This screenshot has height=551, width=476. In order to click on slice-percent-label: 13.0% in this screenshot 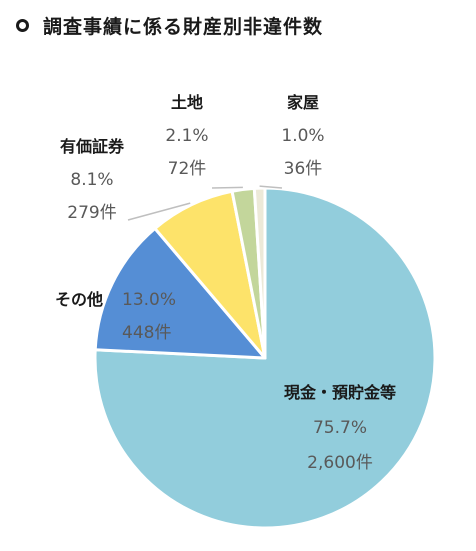, I will do `click(149, 300)`.